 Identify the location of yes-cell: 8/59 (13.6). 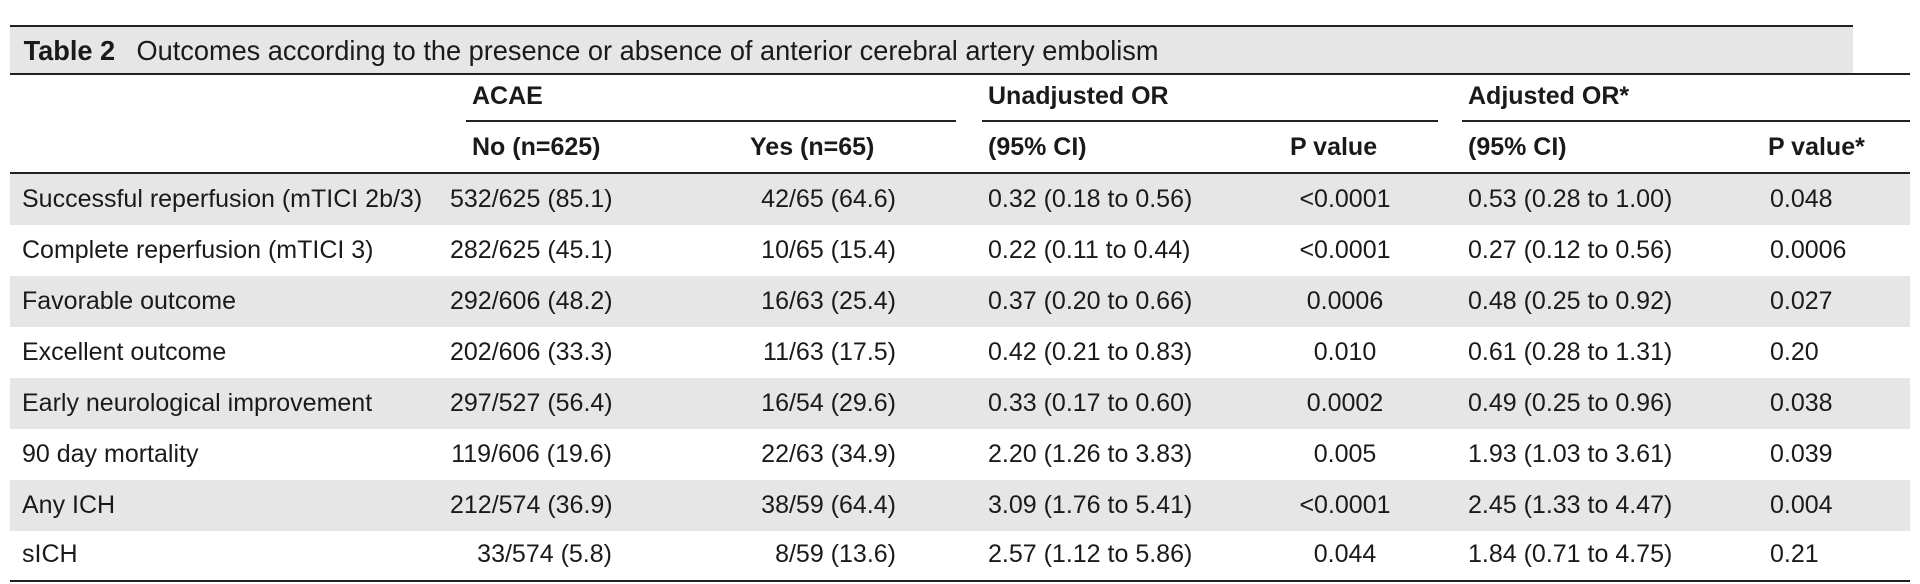
(835, 554).